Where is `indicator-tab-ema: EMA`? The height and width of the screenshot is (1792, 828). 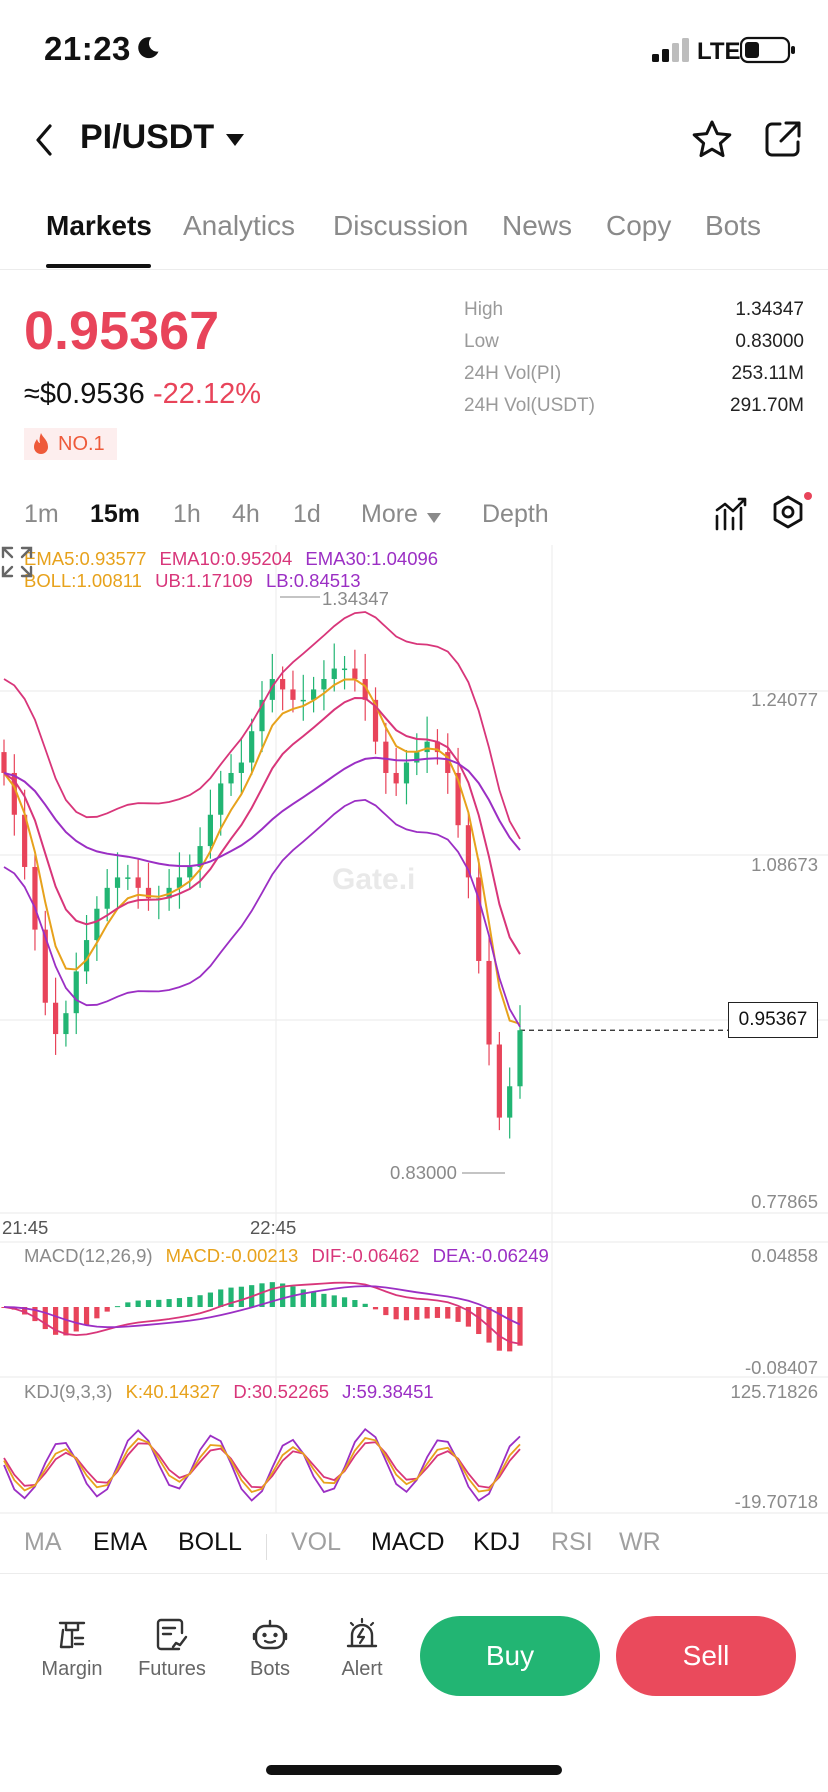
indicator-tab-ema: EMA is located at coordinates (120, 1542).